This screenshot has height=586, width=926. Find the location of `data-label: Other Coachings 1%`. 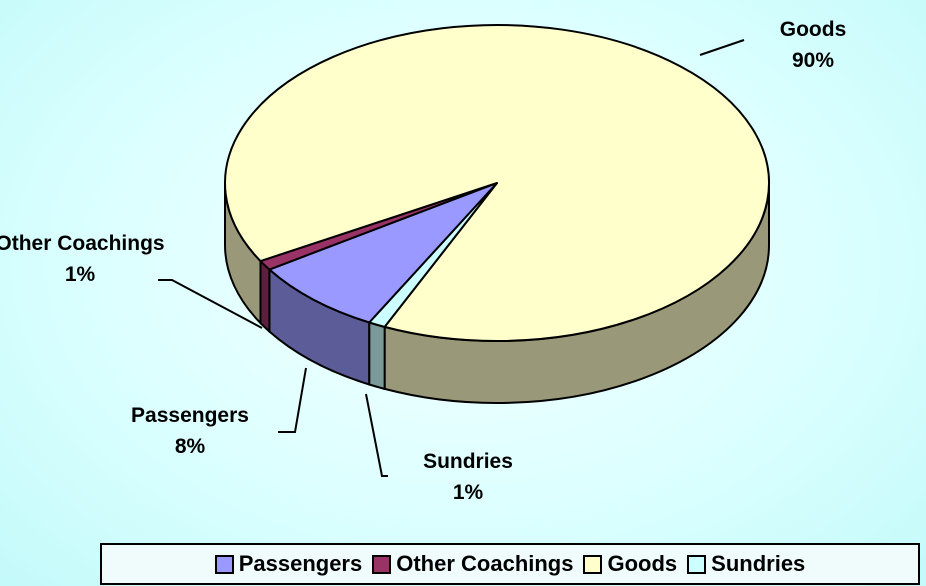

data-label: Other Coachings 1% is located at coordinates (82, 259).